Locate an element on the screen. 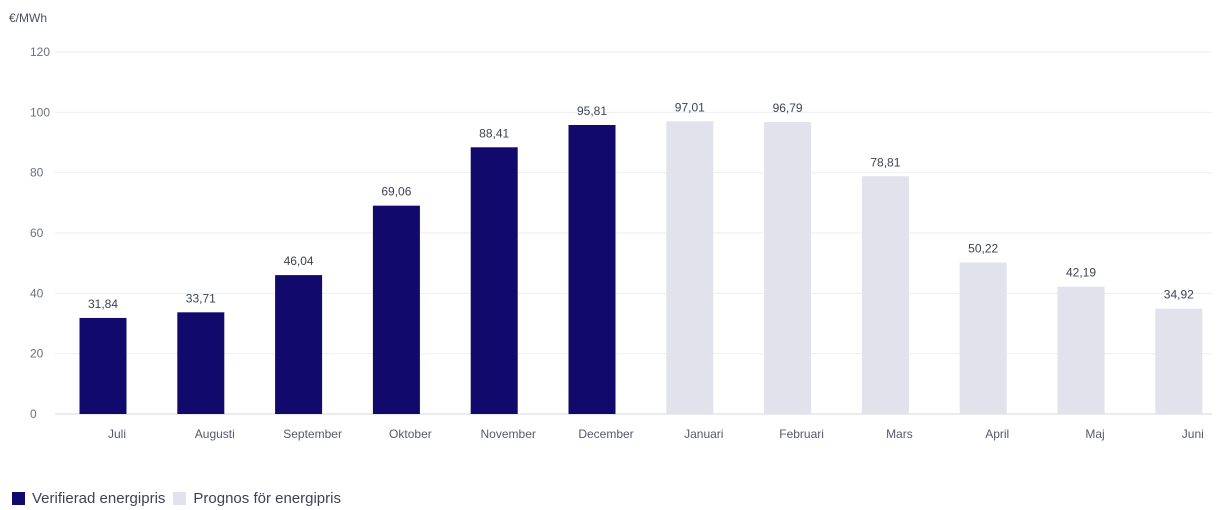 The width and height of the screenshot is (1217, 510). x-tick-label: November is located at coordinates (508, 434).